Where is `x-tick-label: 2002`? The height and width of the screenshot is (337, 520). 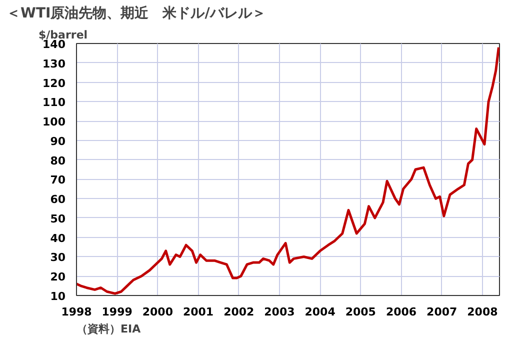 x-tick-label: 2002 is located at coordinates (239, 312).